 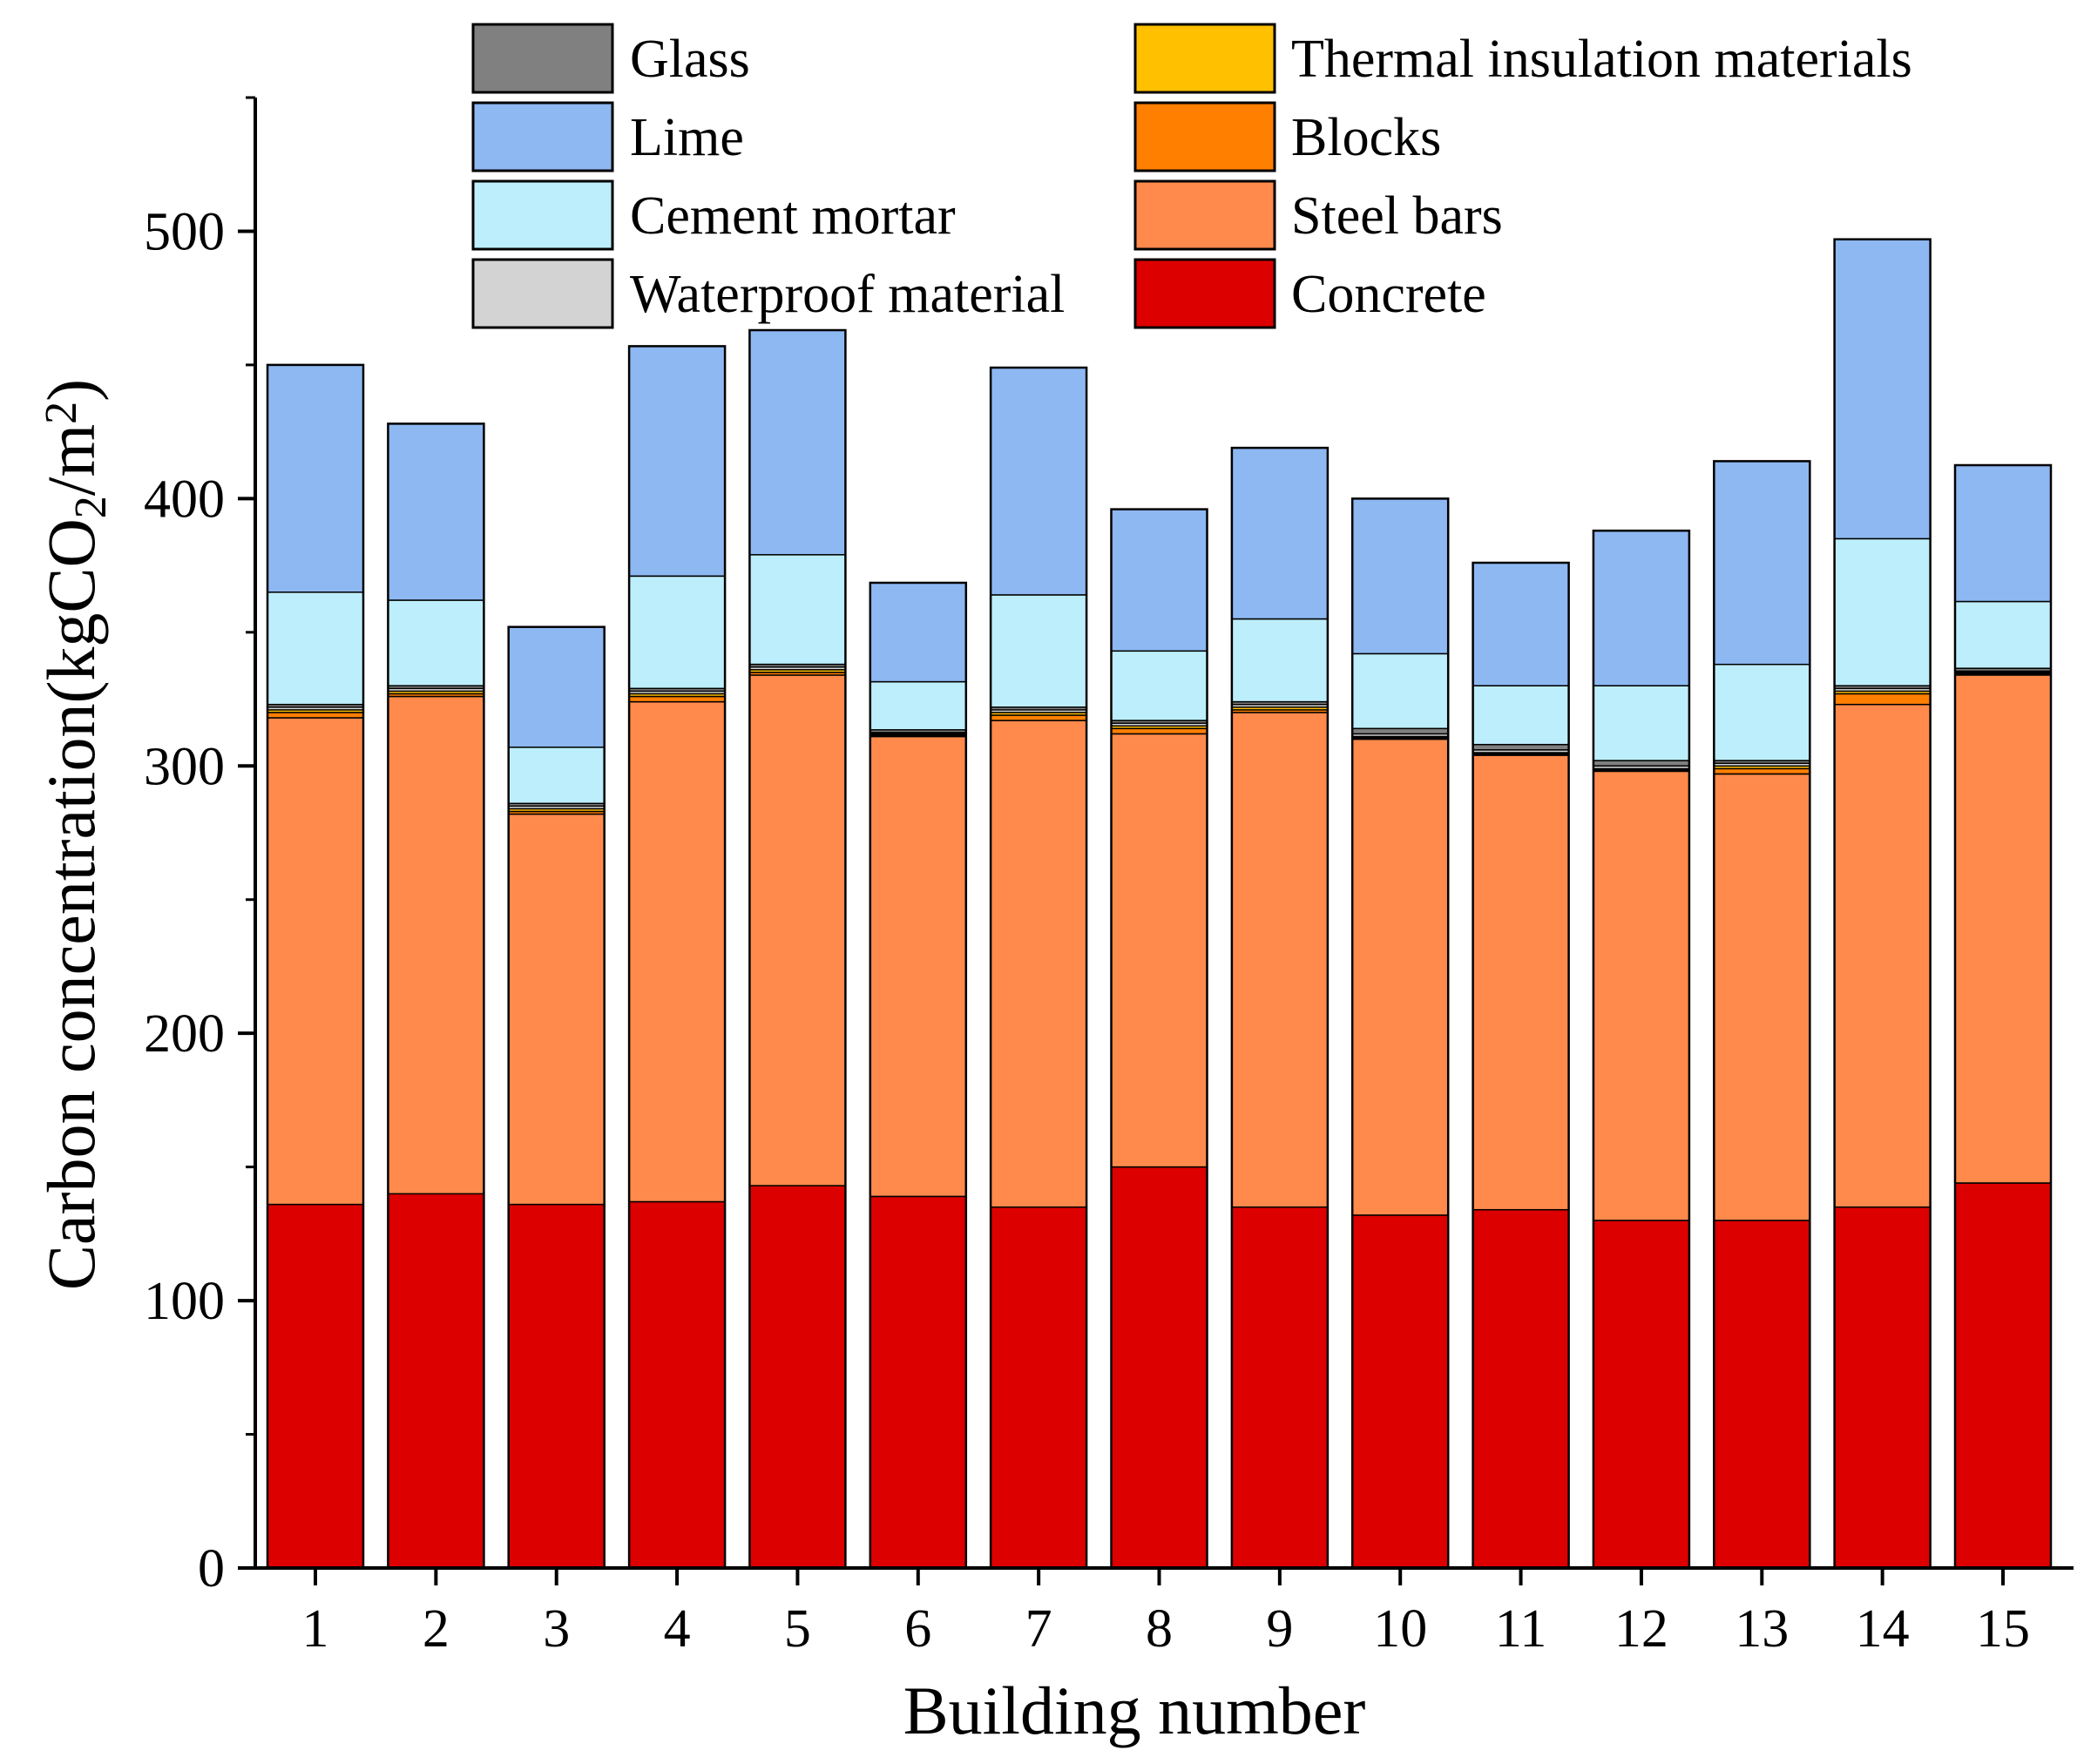 What do you see at coordinates (543, 215) in the screenshot?
I see `legend-swatch-cement-mortar` at bounding box center [543, 215].